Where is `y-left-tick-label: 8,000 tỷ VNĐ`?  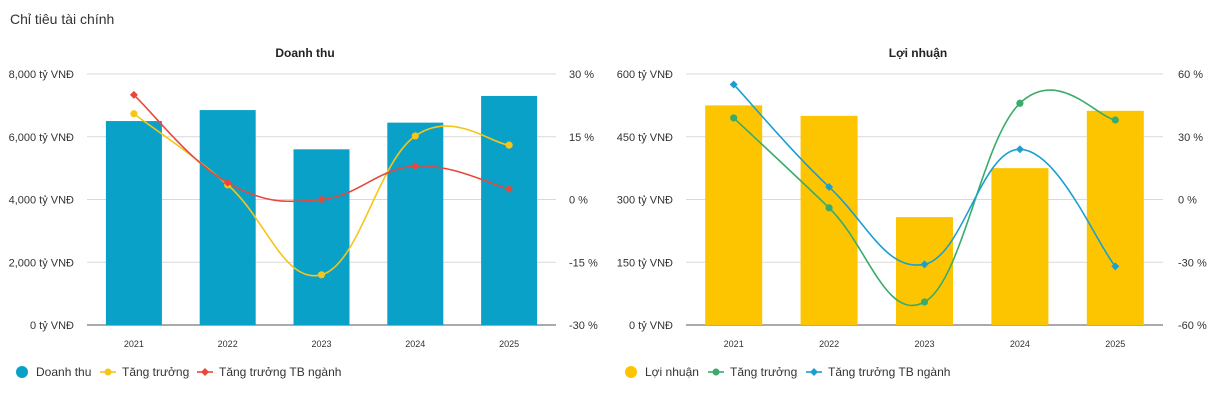
y-left-tick-label: 8,000 tỷ VNĐ is located at coordinates (41, 75).